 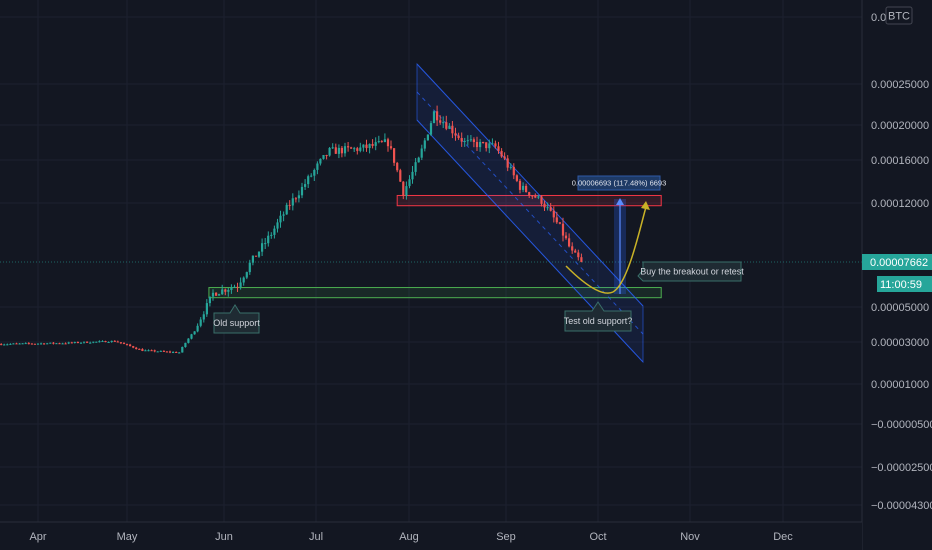 What do you see at coordinates (598, 316) in the screenshot?
I see `test-old-support-callout: Test old support?` at bounding box center [598, 316].